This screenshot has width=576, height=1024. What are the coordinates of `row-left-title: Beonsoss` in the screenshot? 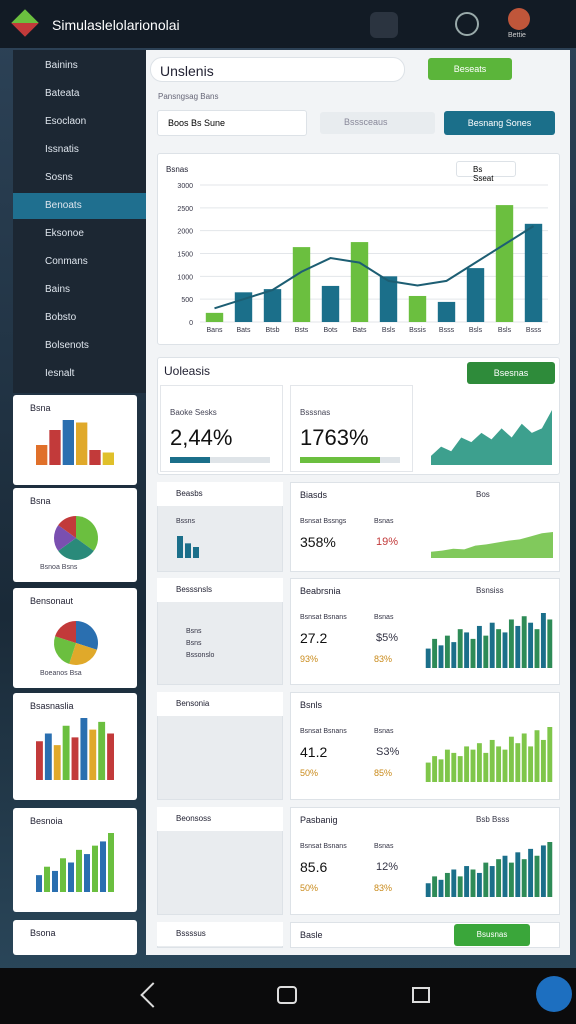 It's located at (194, 818).